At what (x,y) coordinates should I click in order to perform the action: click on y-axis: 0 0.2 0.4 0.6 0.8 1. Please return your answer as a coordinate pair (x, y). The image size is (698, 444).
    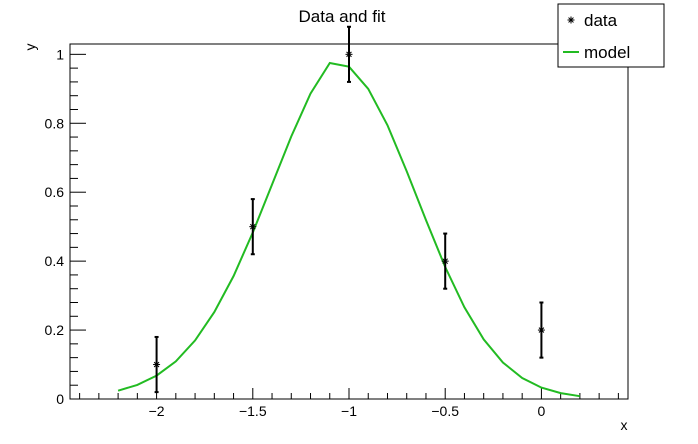
    Looking at the image, I should click on (65, 226).